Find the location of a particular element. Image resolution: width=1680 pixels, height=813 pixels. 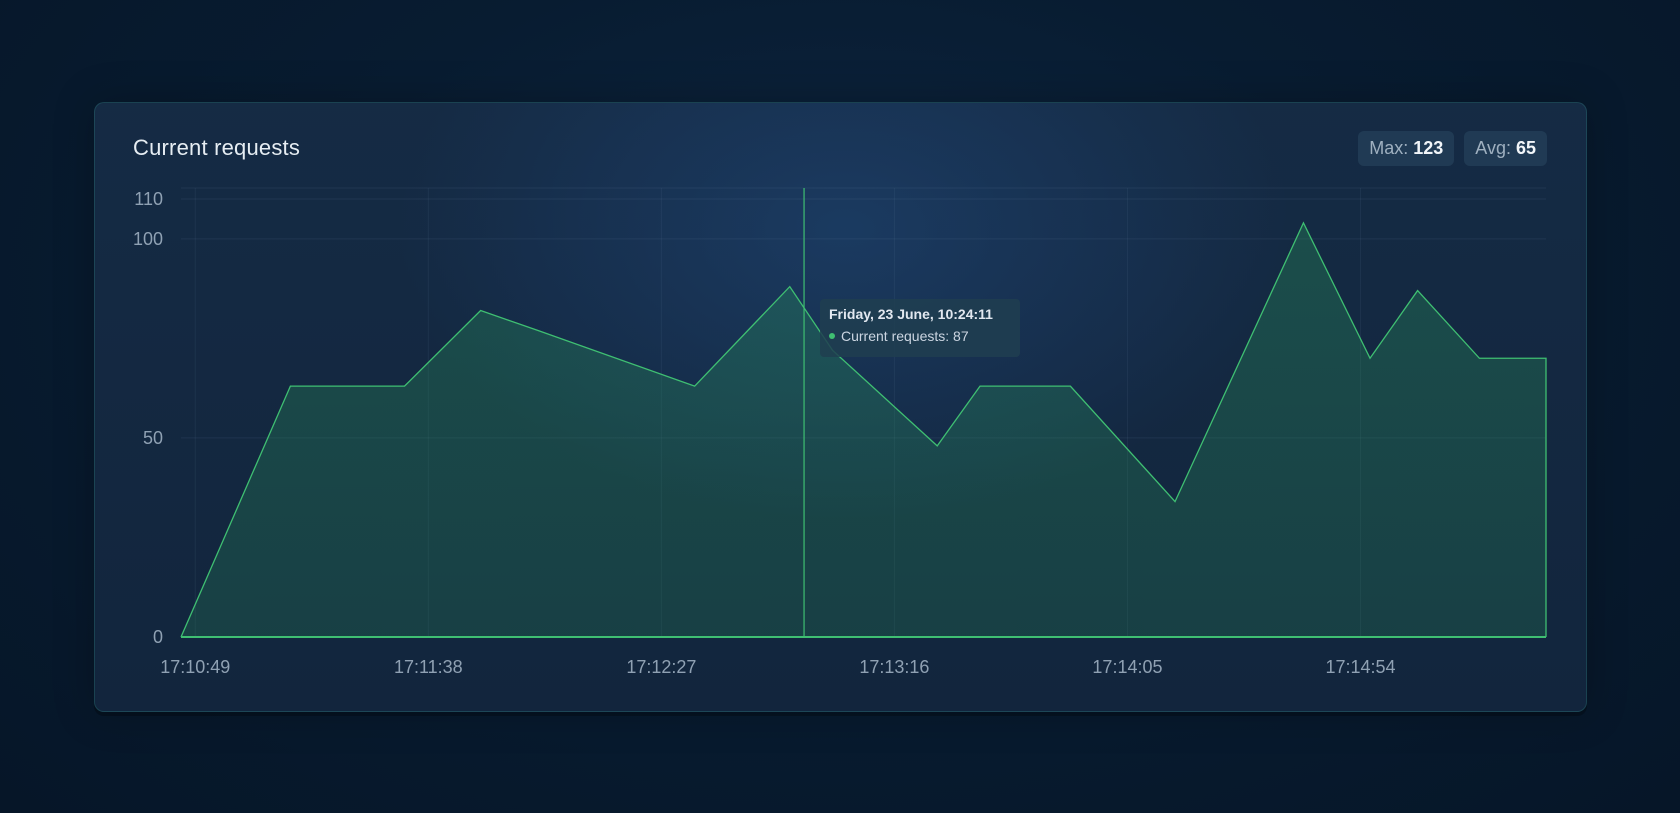

stats-badges: Max: 123 Avg: 65 is located at coordinates (1452, 148).